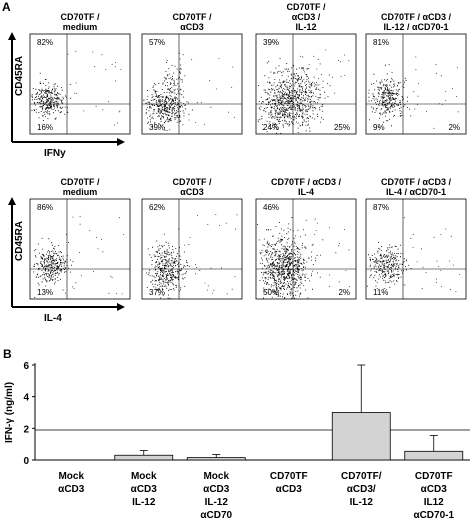 This screenshot has height=525, width=474. Describe the element at coordinates (361, 489) in the screenshot. I see `category-label: αCD3/` at that location.